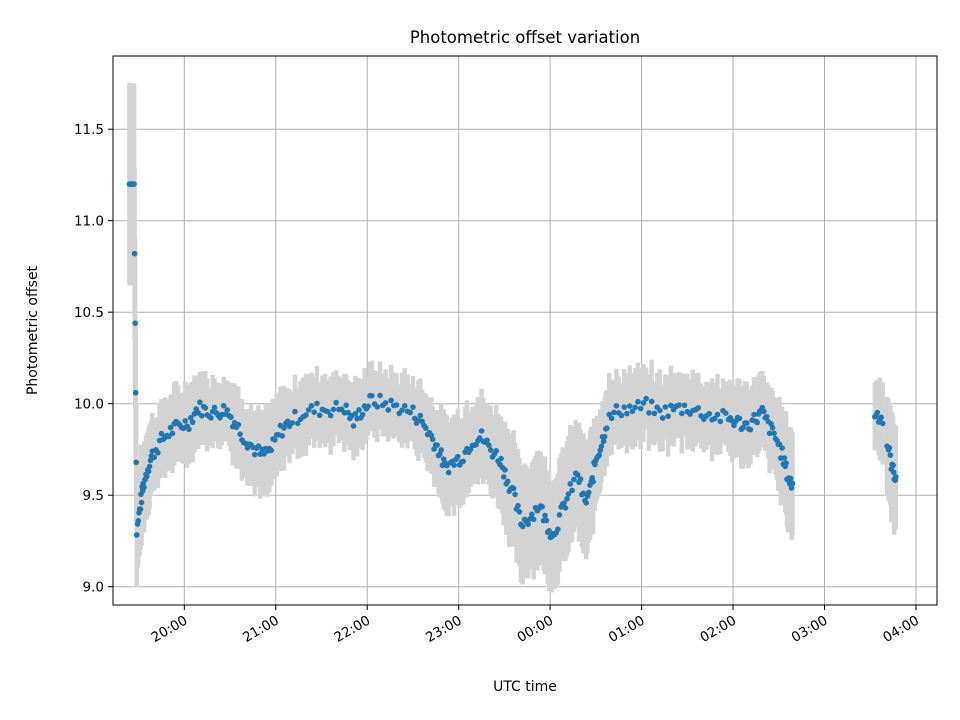 This screenshot has width=960, height=720. What do you see at coordinates (525, 37) in the screenshot?
I see `chart-title: Photometric offset variation` at bounding box center [525, 37].